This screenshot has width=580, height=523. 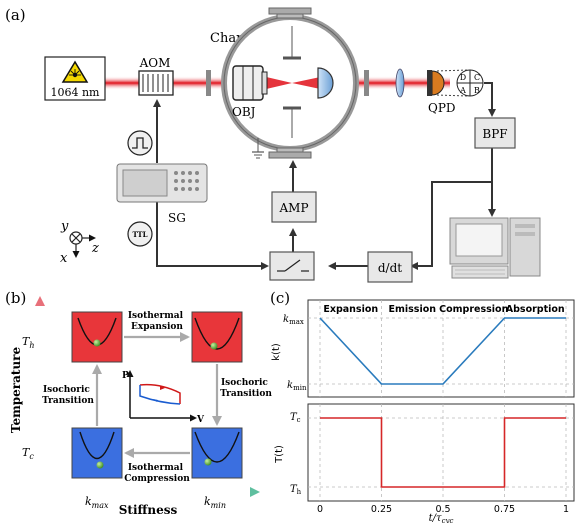 What do you see at coordinates (97, 337) in the screenshot?
I see `state-hot-stiff` at bounding box center [97, 337].